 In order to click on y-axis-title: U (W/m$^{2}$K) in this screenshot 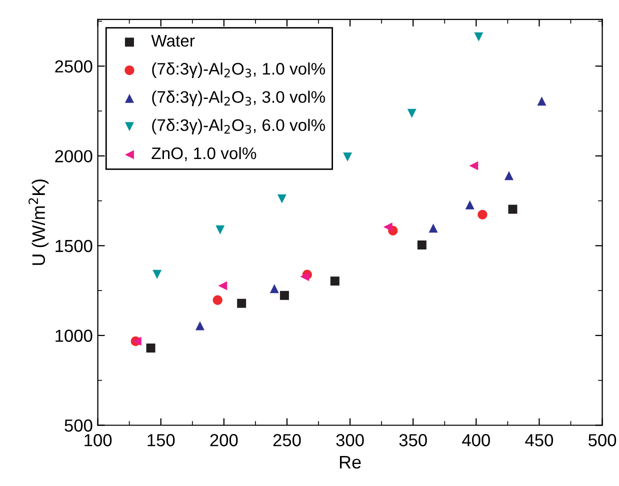, I will do `click(38, 222)`.